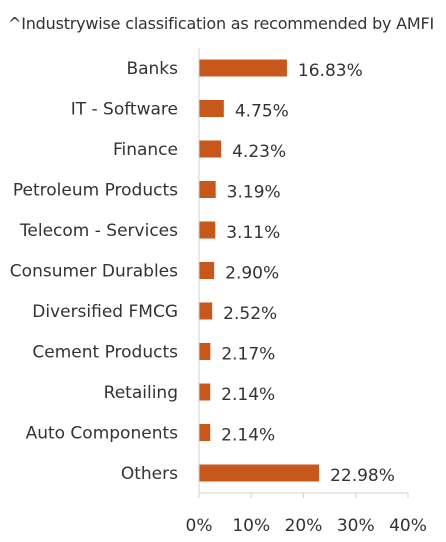 The image size is (446, 542). I want to click on x-tick-label: 20%, so click(304, 526).